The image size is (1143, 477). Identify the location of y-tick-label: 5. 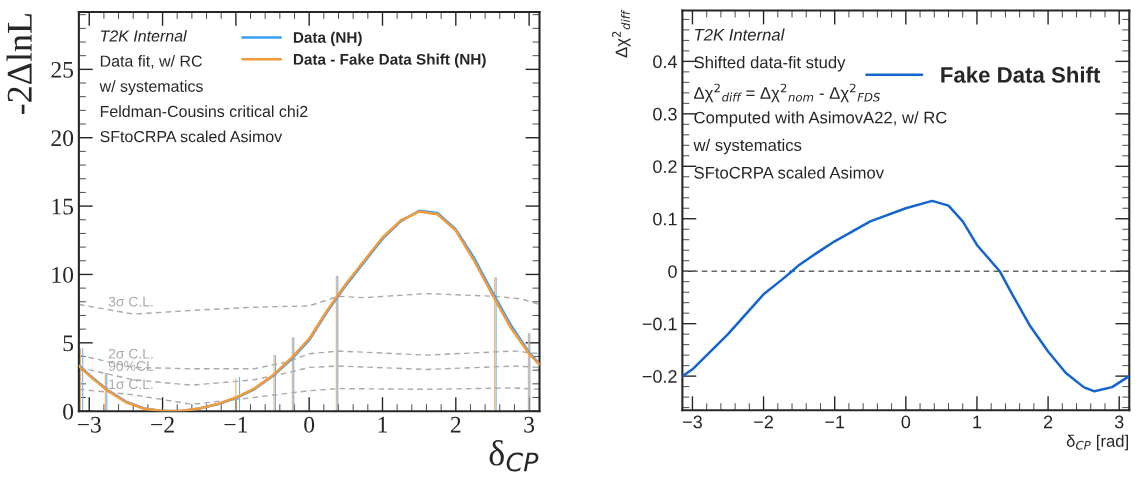
(68, 343).